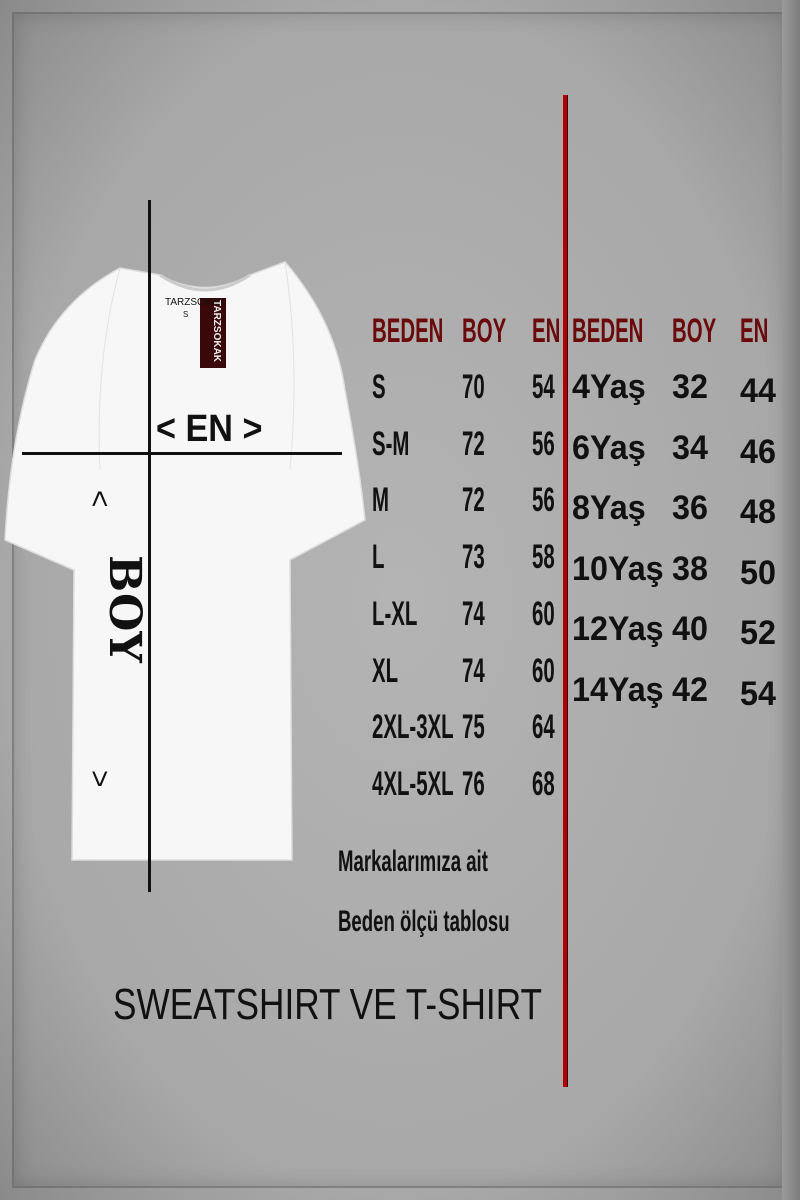 The width and height of the screenshot is (800, 1200). Describe the element at coordinates (99, 499) in the screenshot. I see `length-marker-top: <` at that location.